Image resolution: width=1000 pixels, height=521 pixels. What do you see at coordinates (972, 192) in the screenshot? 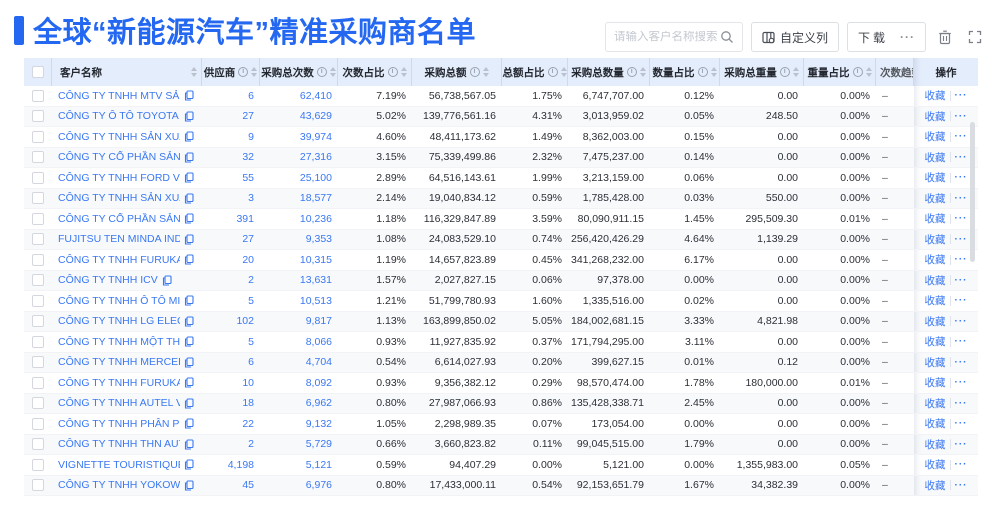
I see `scrollbar-thumb` at bounding box center [972, 192].